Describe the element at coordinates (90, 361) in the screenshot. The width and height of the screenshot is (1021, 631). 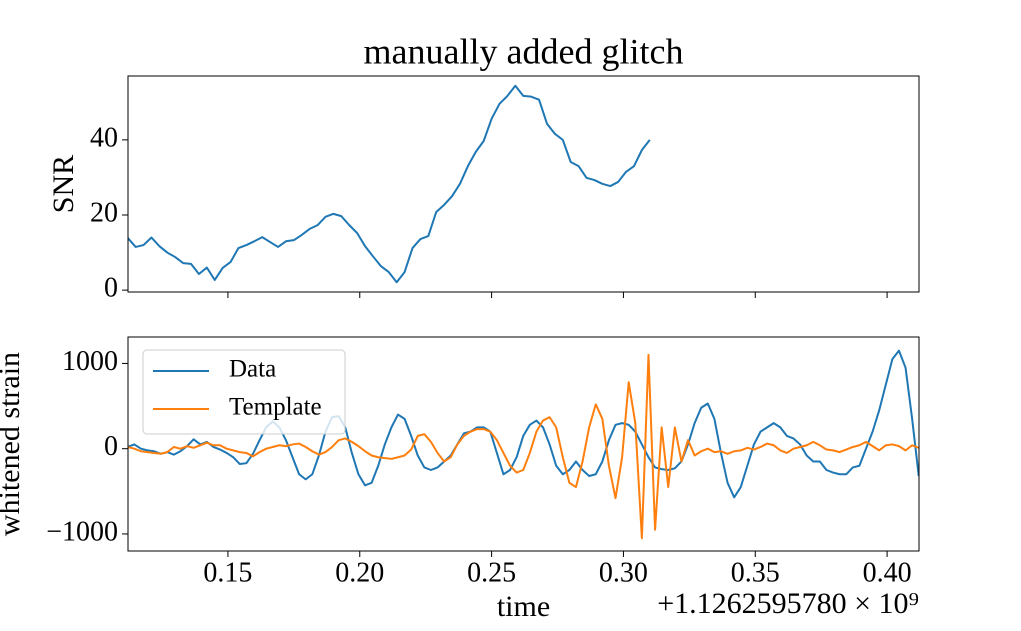
I see `y-tick-label: 1000` at that location.